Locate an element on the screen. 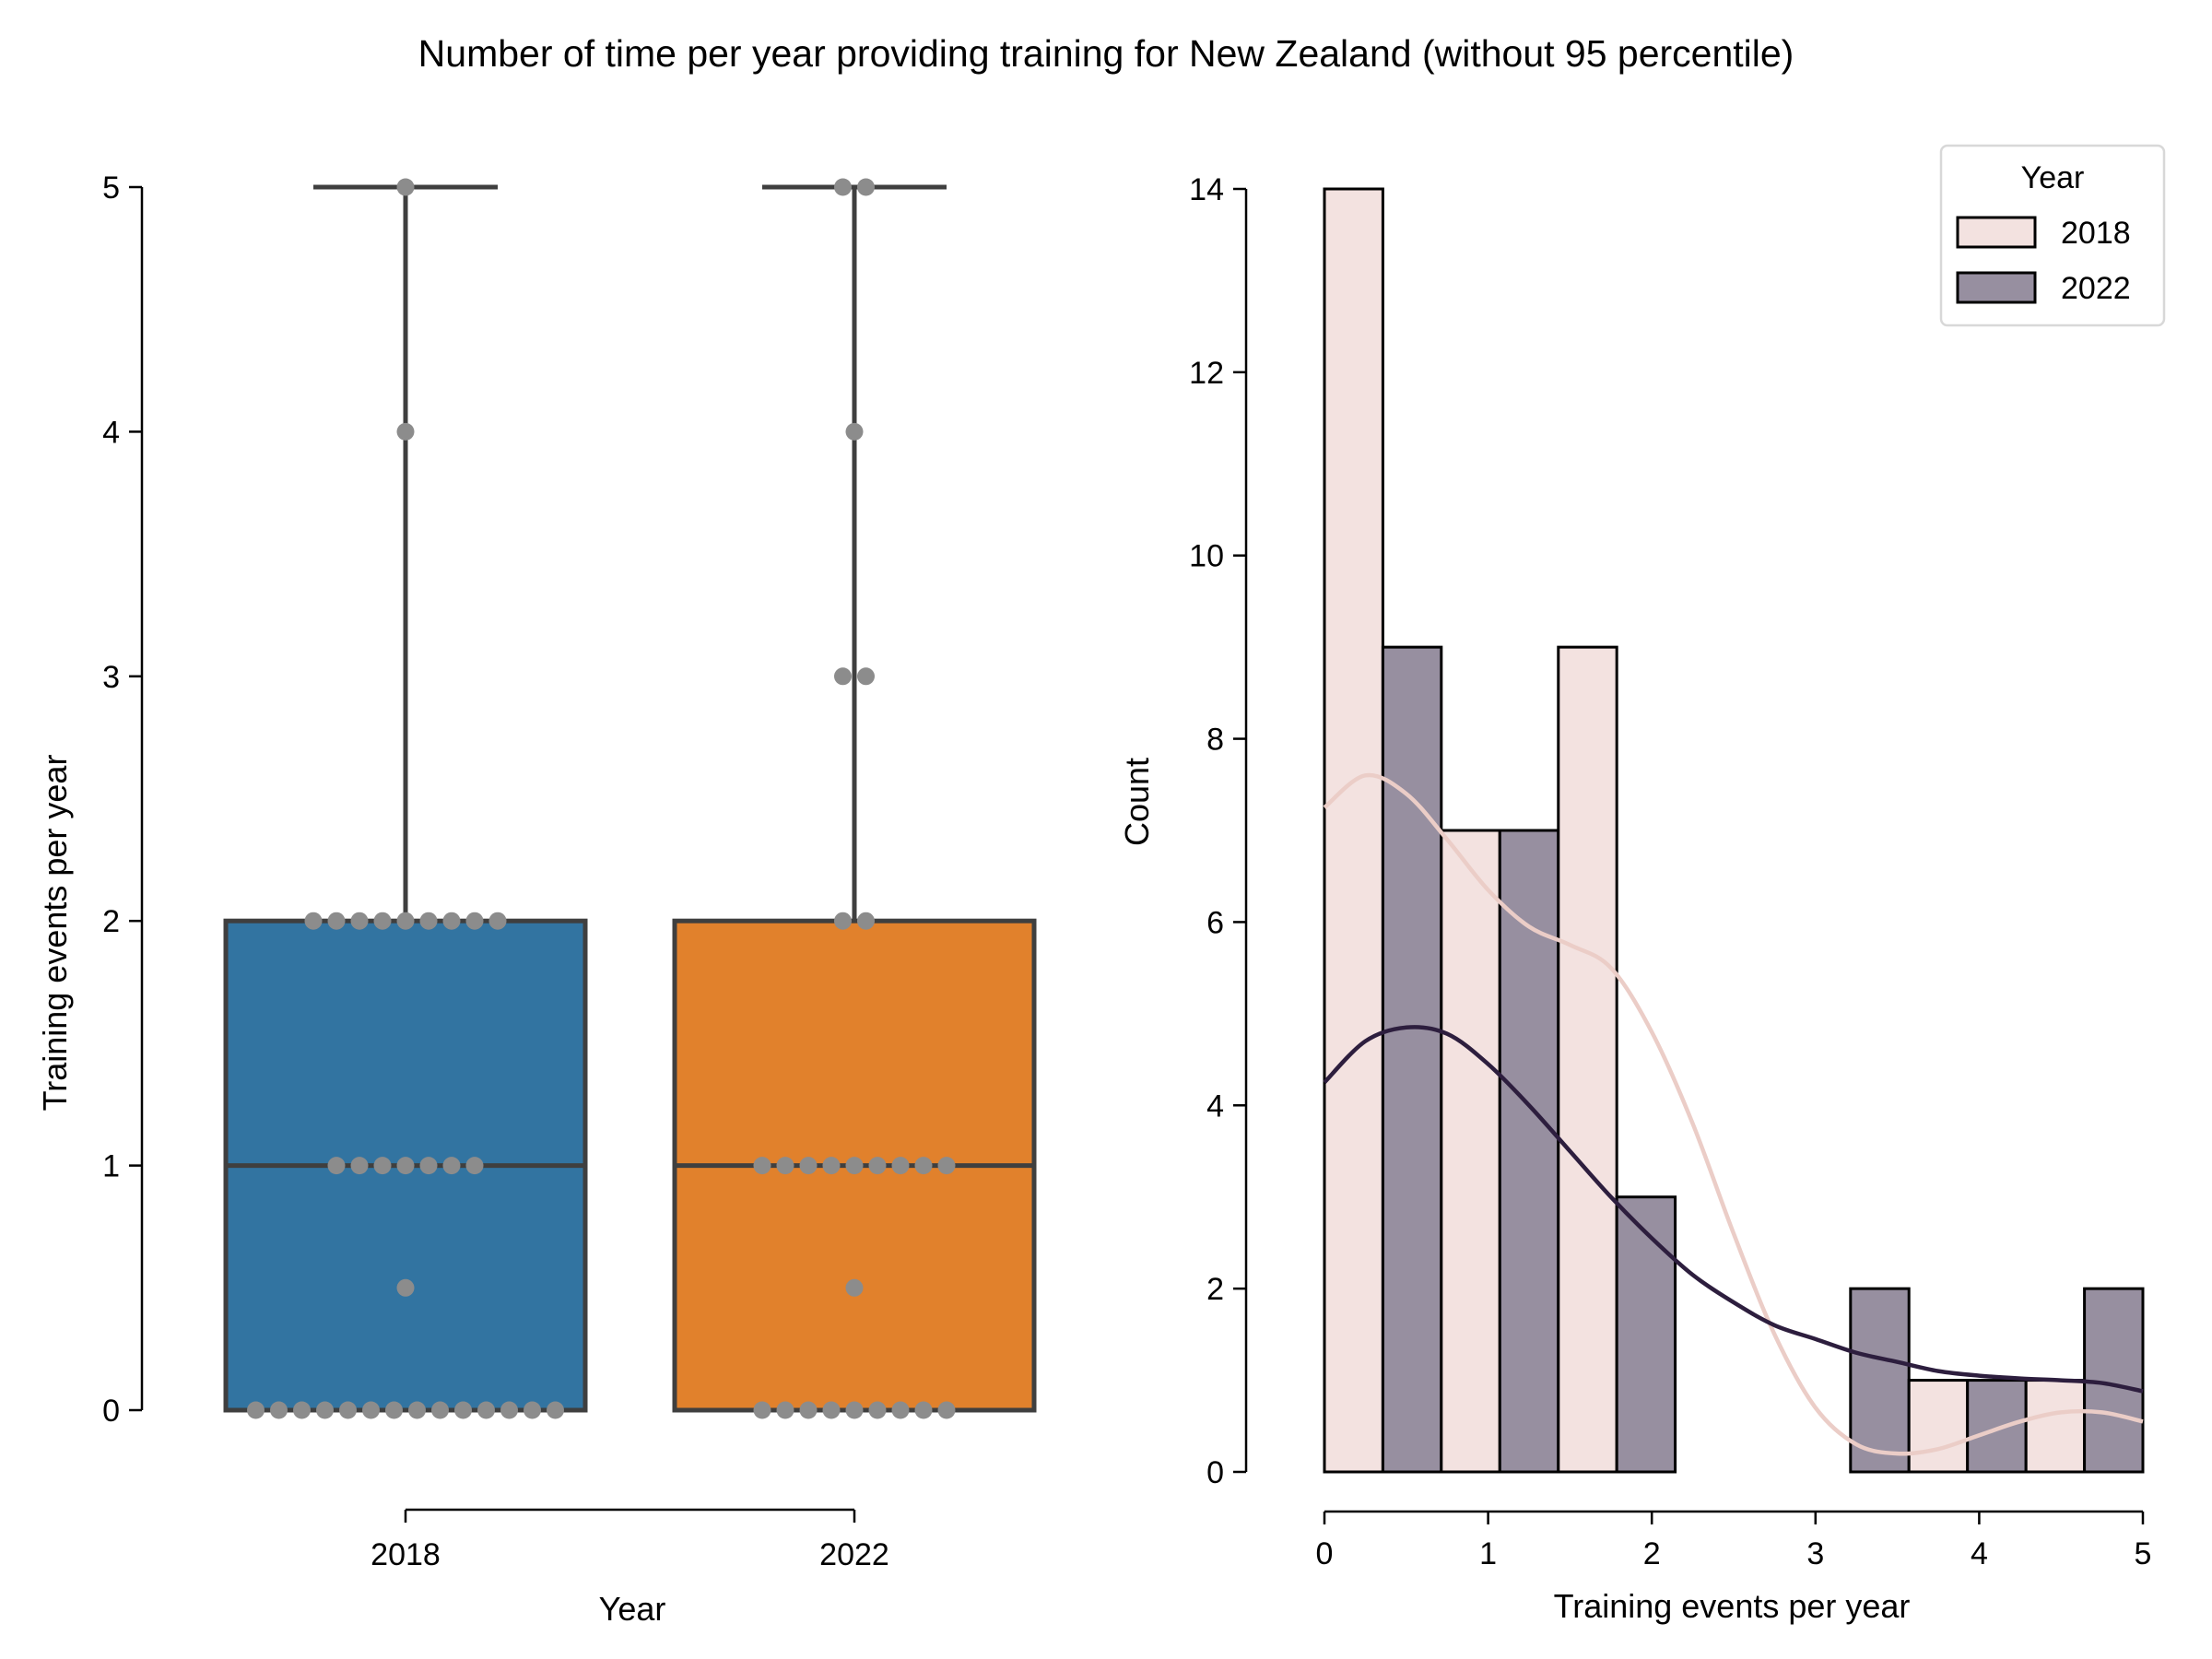 The width and height of the screenshot is (2212, 1659). boxplot-y-tick-label: 5 is located at coordinates (111, 188).